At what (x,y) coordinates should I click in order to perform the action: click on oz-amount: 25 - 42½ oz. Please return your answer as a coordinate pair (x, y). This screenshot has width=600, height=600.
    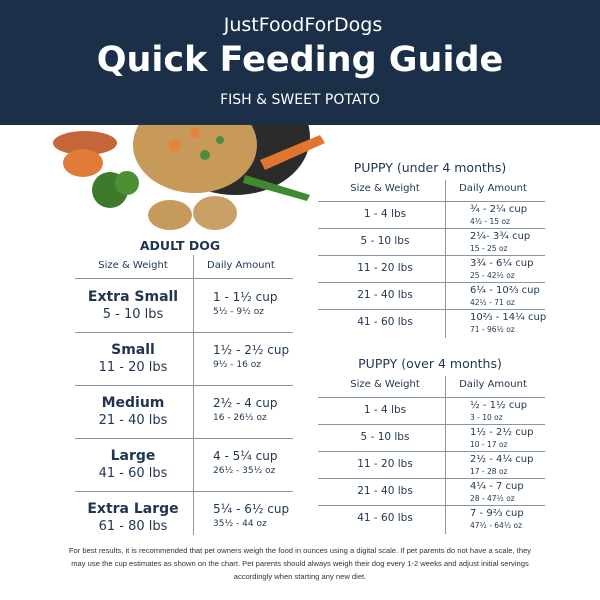
    Looking at the image, I should click on (492, 275).